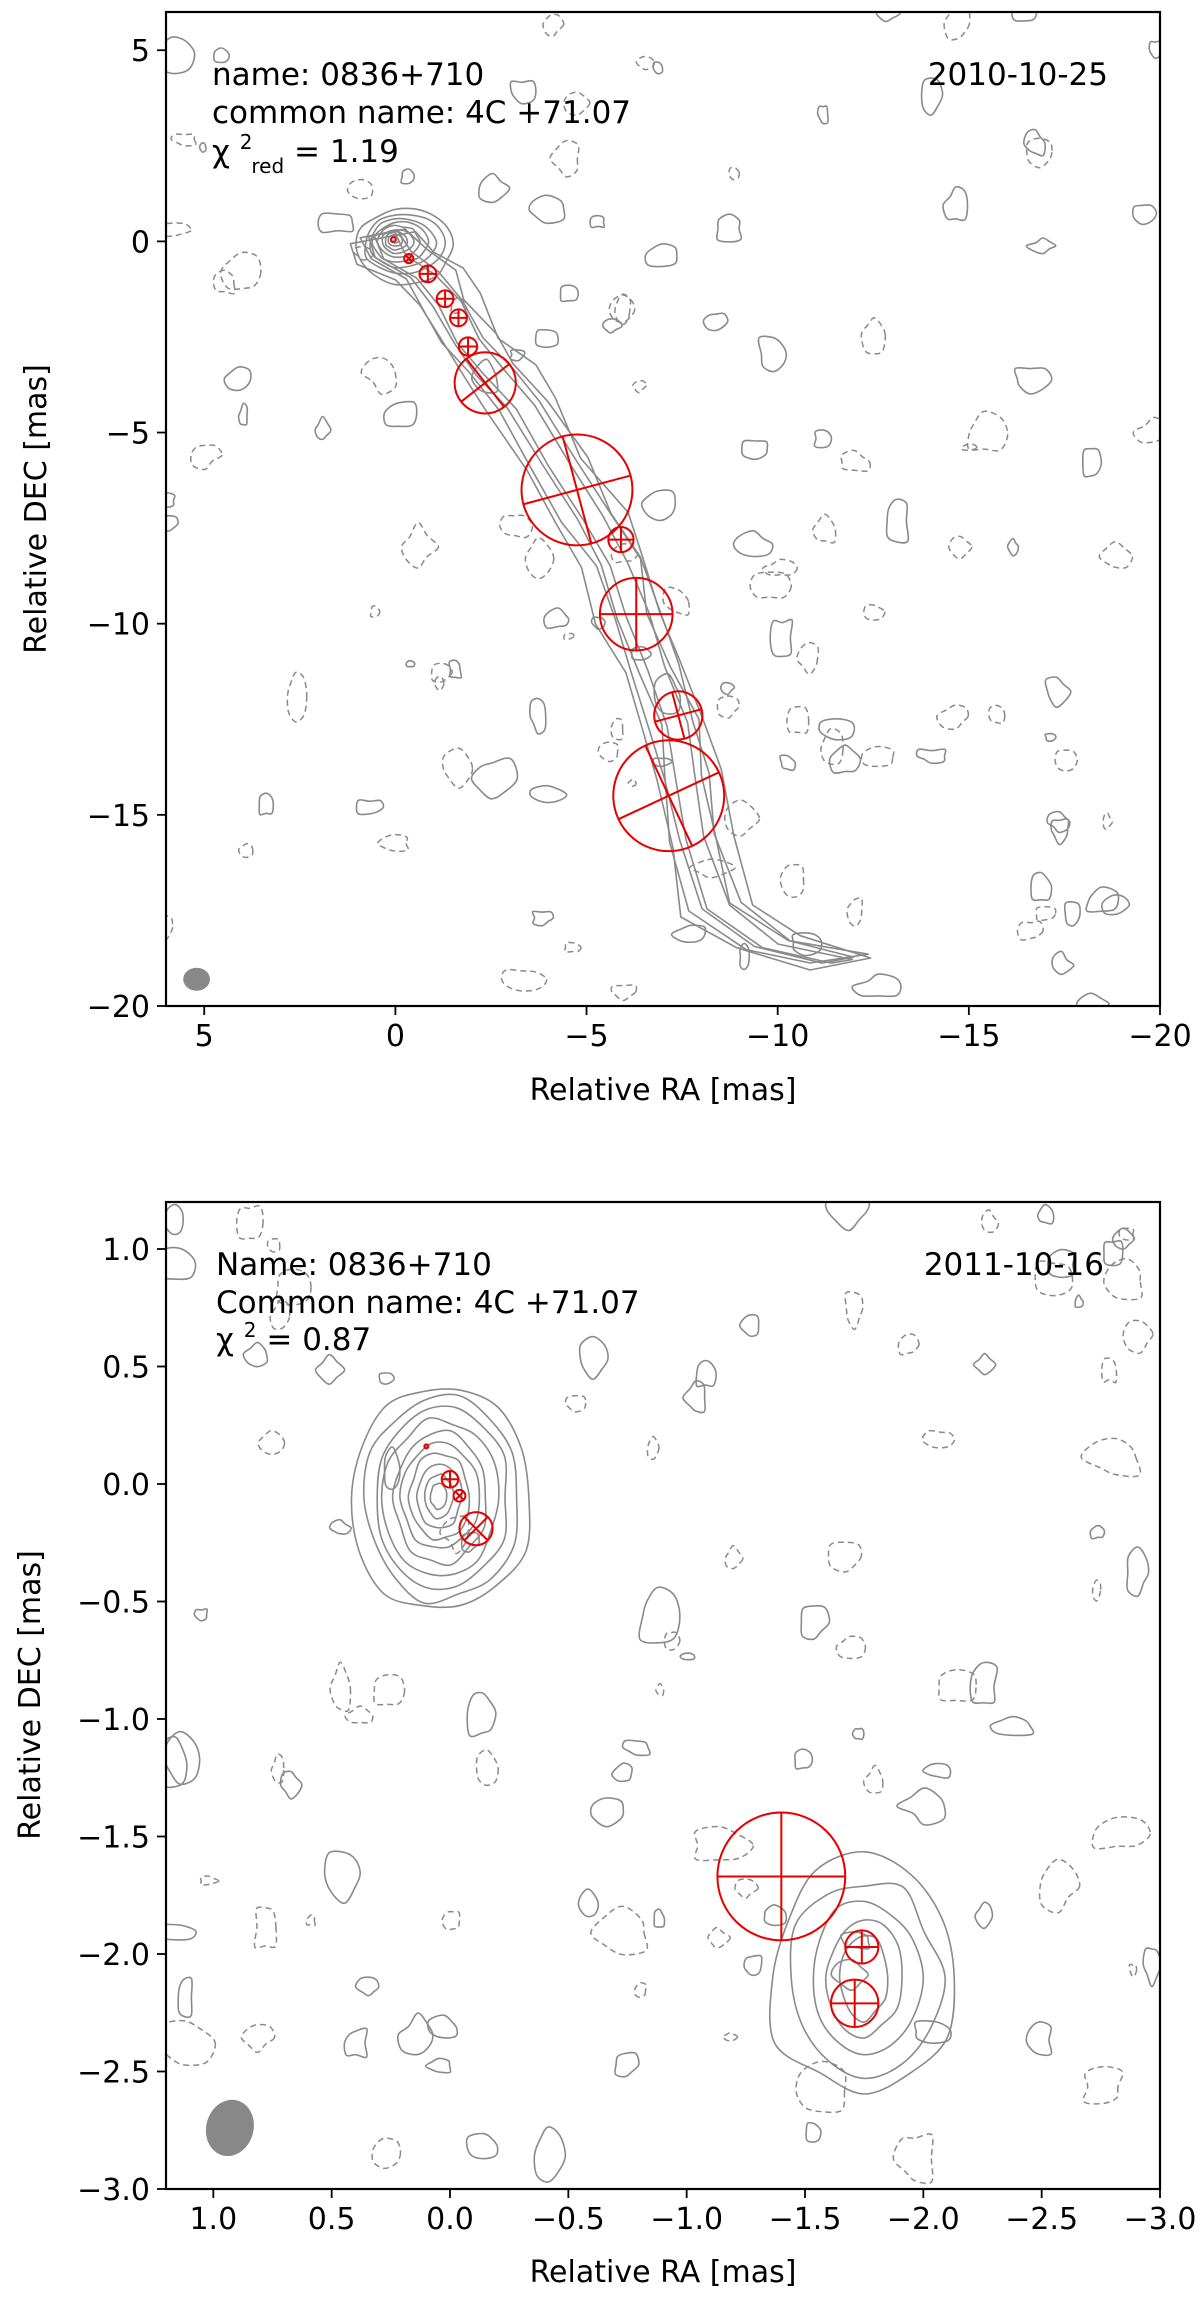 Image resolution: width=1200 pixels, height=2298 pixels. Describe the element at coordinates (204, 1036) in the screenshot. I see `x-tick-label: 5` at that location.